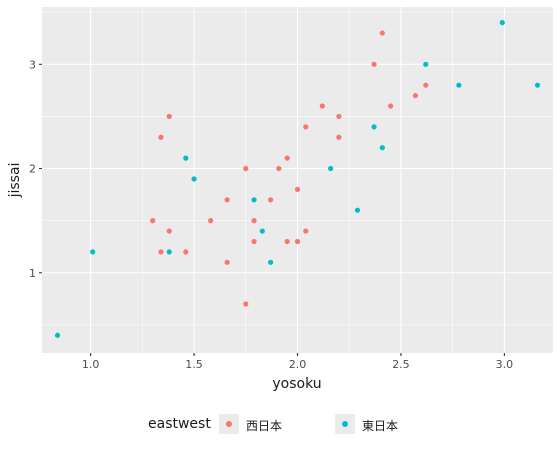 Image resolution: width=560 pixels, height=450 pixels. What do you see at coordinates (32, 169) in the screenshot?
I see `y-tick-label: 2` at bounding box center [32, 169].